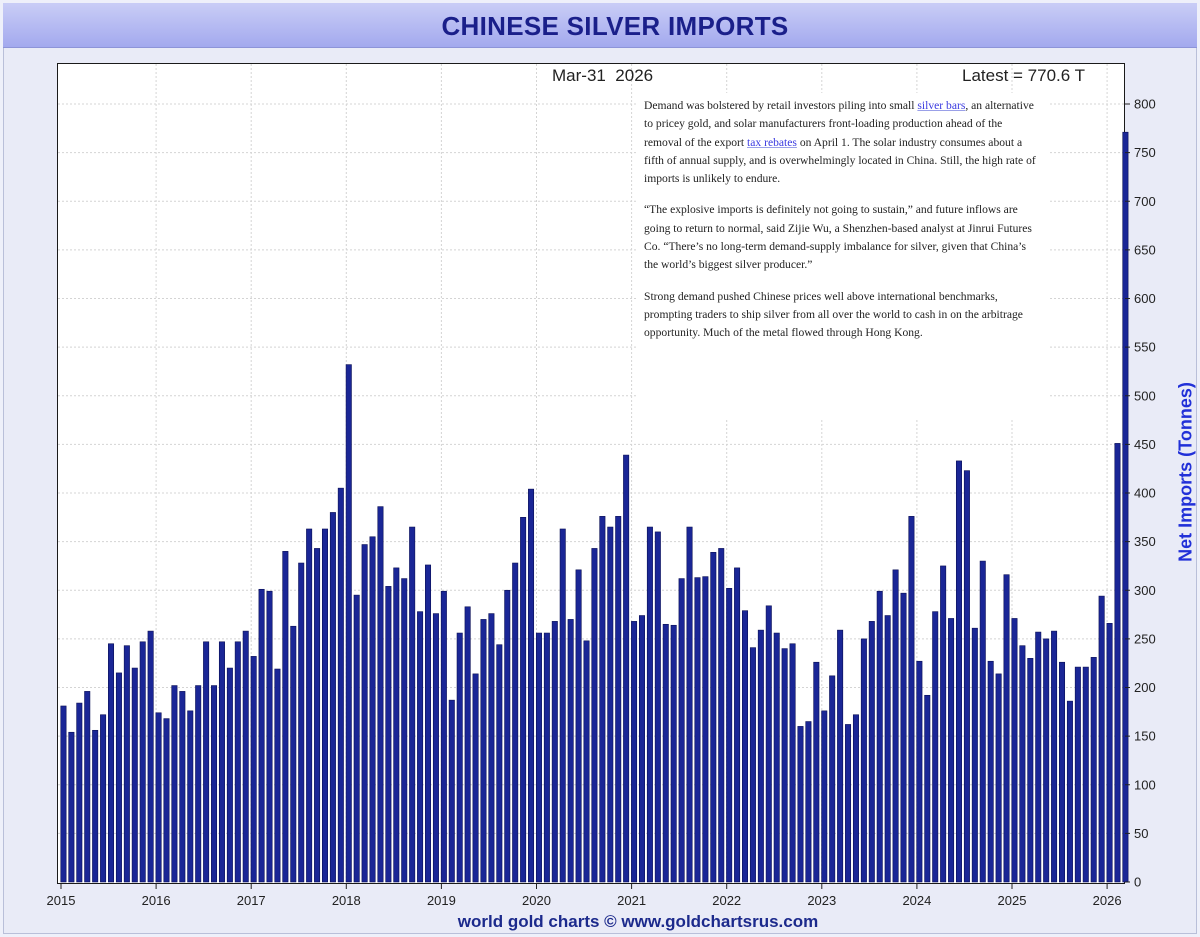 The width and height of the screenshot is (1200, 937). I want to click on y-tick-label: 400, so click(1145, 493).